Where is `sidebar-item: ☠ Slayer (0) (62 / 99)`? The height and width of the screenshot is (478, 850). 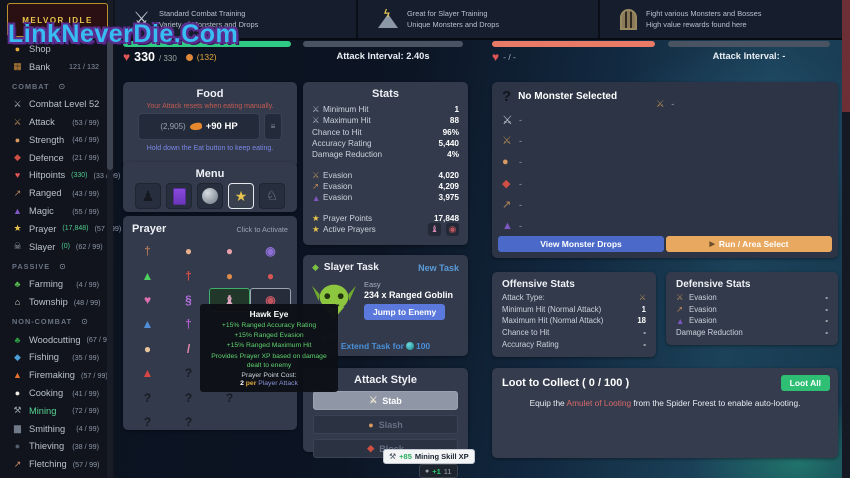
sidebar-item: ☠ Slayer (0) (62 / 99) is located at coordinates (53, 247).